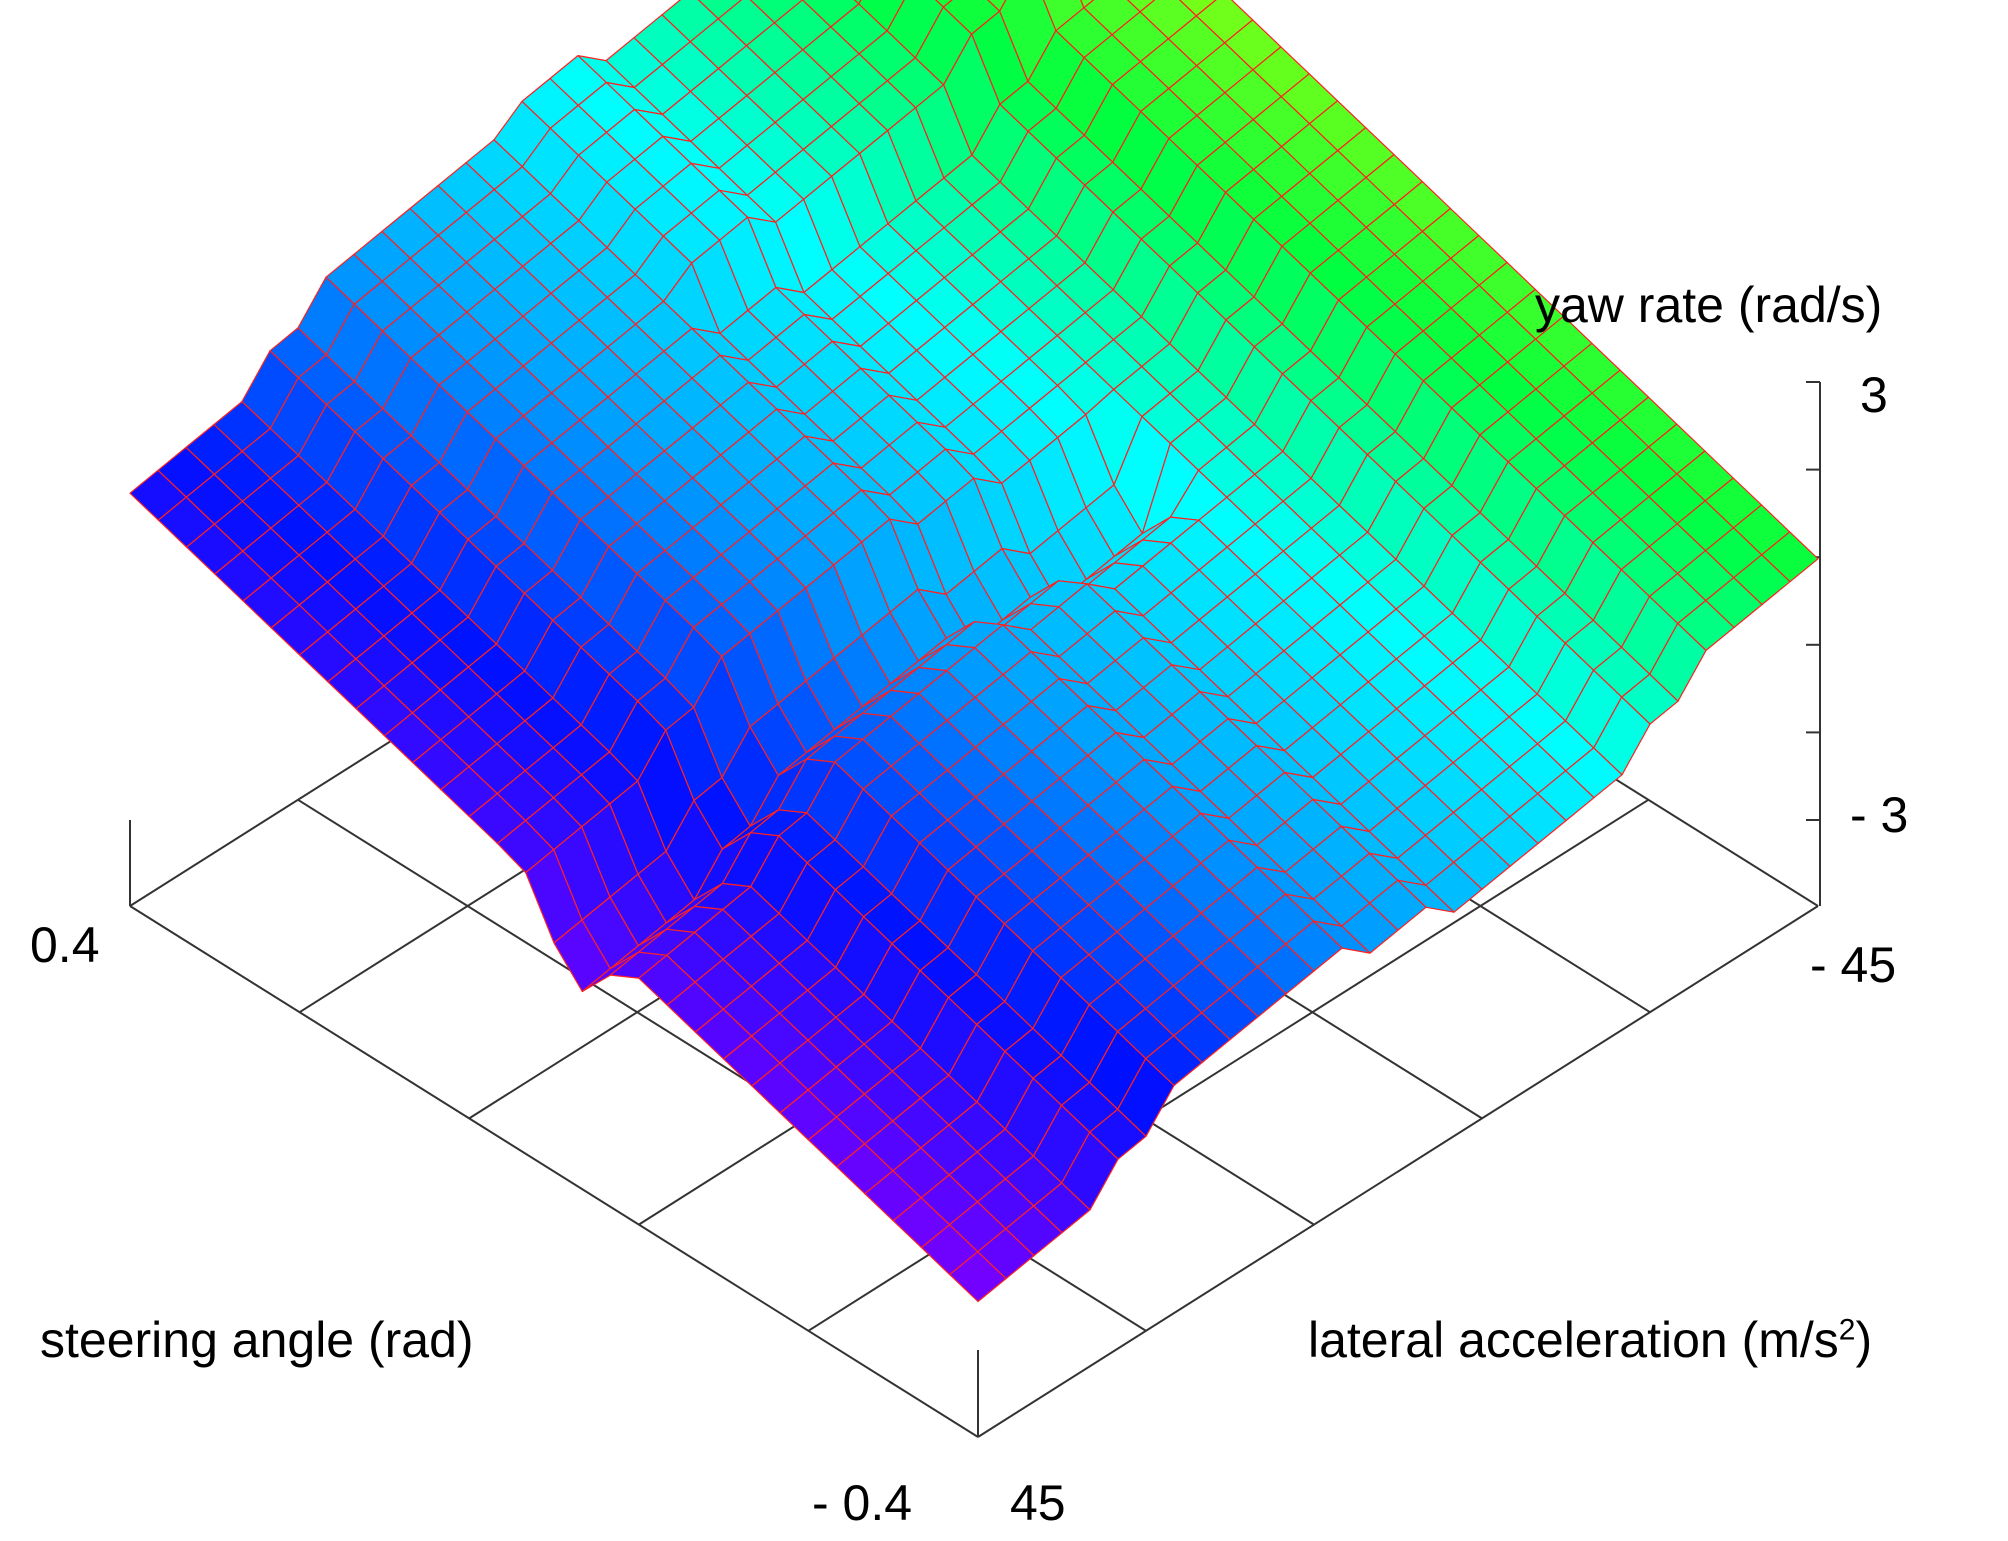  What do you see at coordinates (1813, 643) in the screenshot?
I see `z-axis` at bounding box center [1813, 643].